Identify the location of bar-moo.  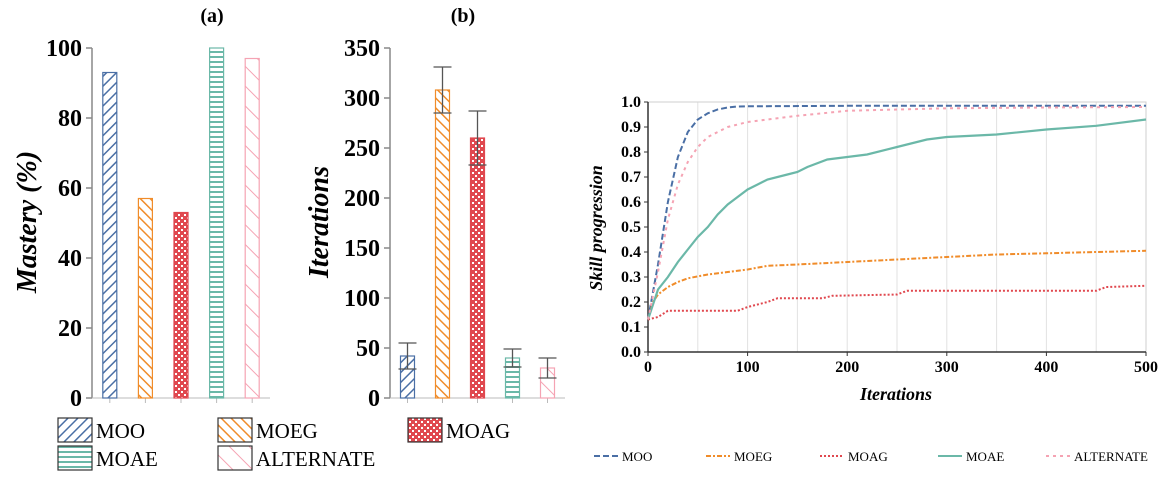
(110, 235).